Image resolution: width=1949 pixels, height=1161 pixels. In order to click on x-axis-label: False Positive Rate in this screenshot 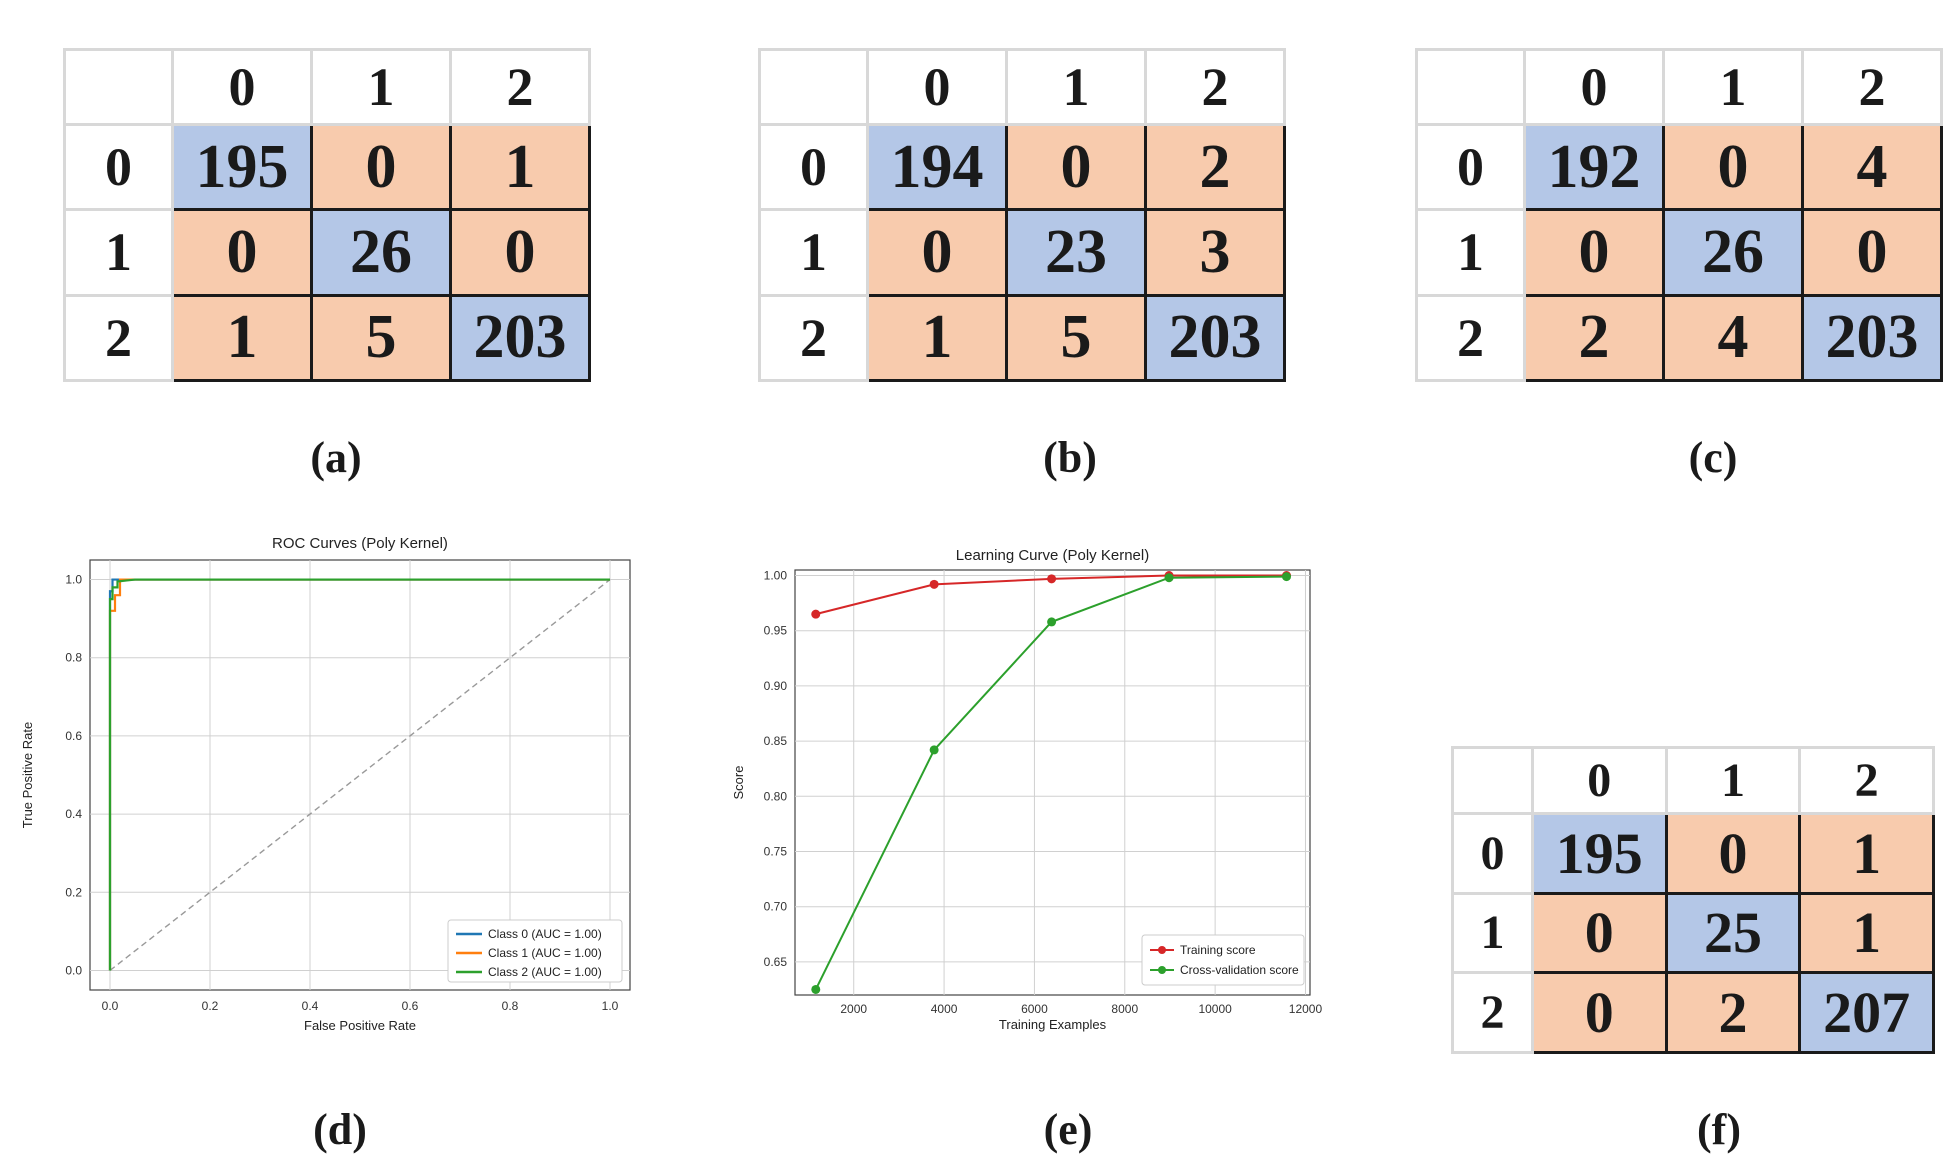, I will do `click(360, 1025)`.